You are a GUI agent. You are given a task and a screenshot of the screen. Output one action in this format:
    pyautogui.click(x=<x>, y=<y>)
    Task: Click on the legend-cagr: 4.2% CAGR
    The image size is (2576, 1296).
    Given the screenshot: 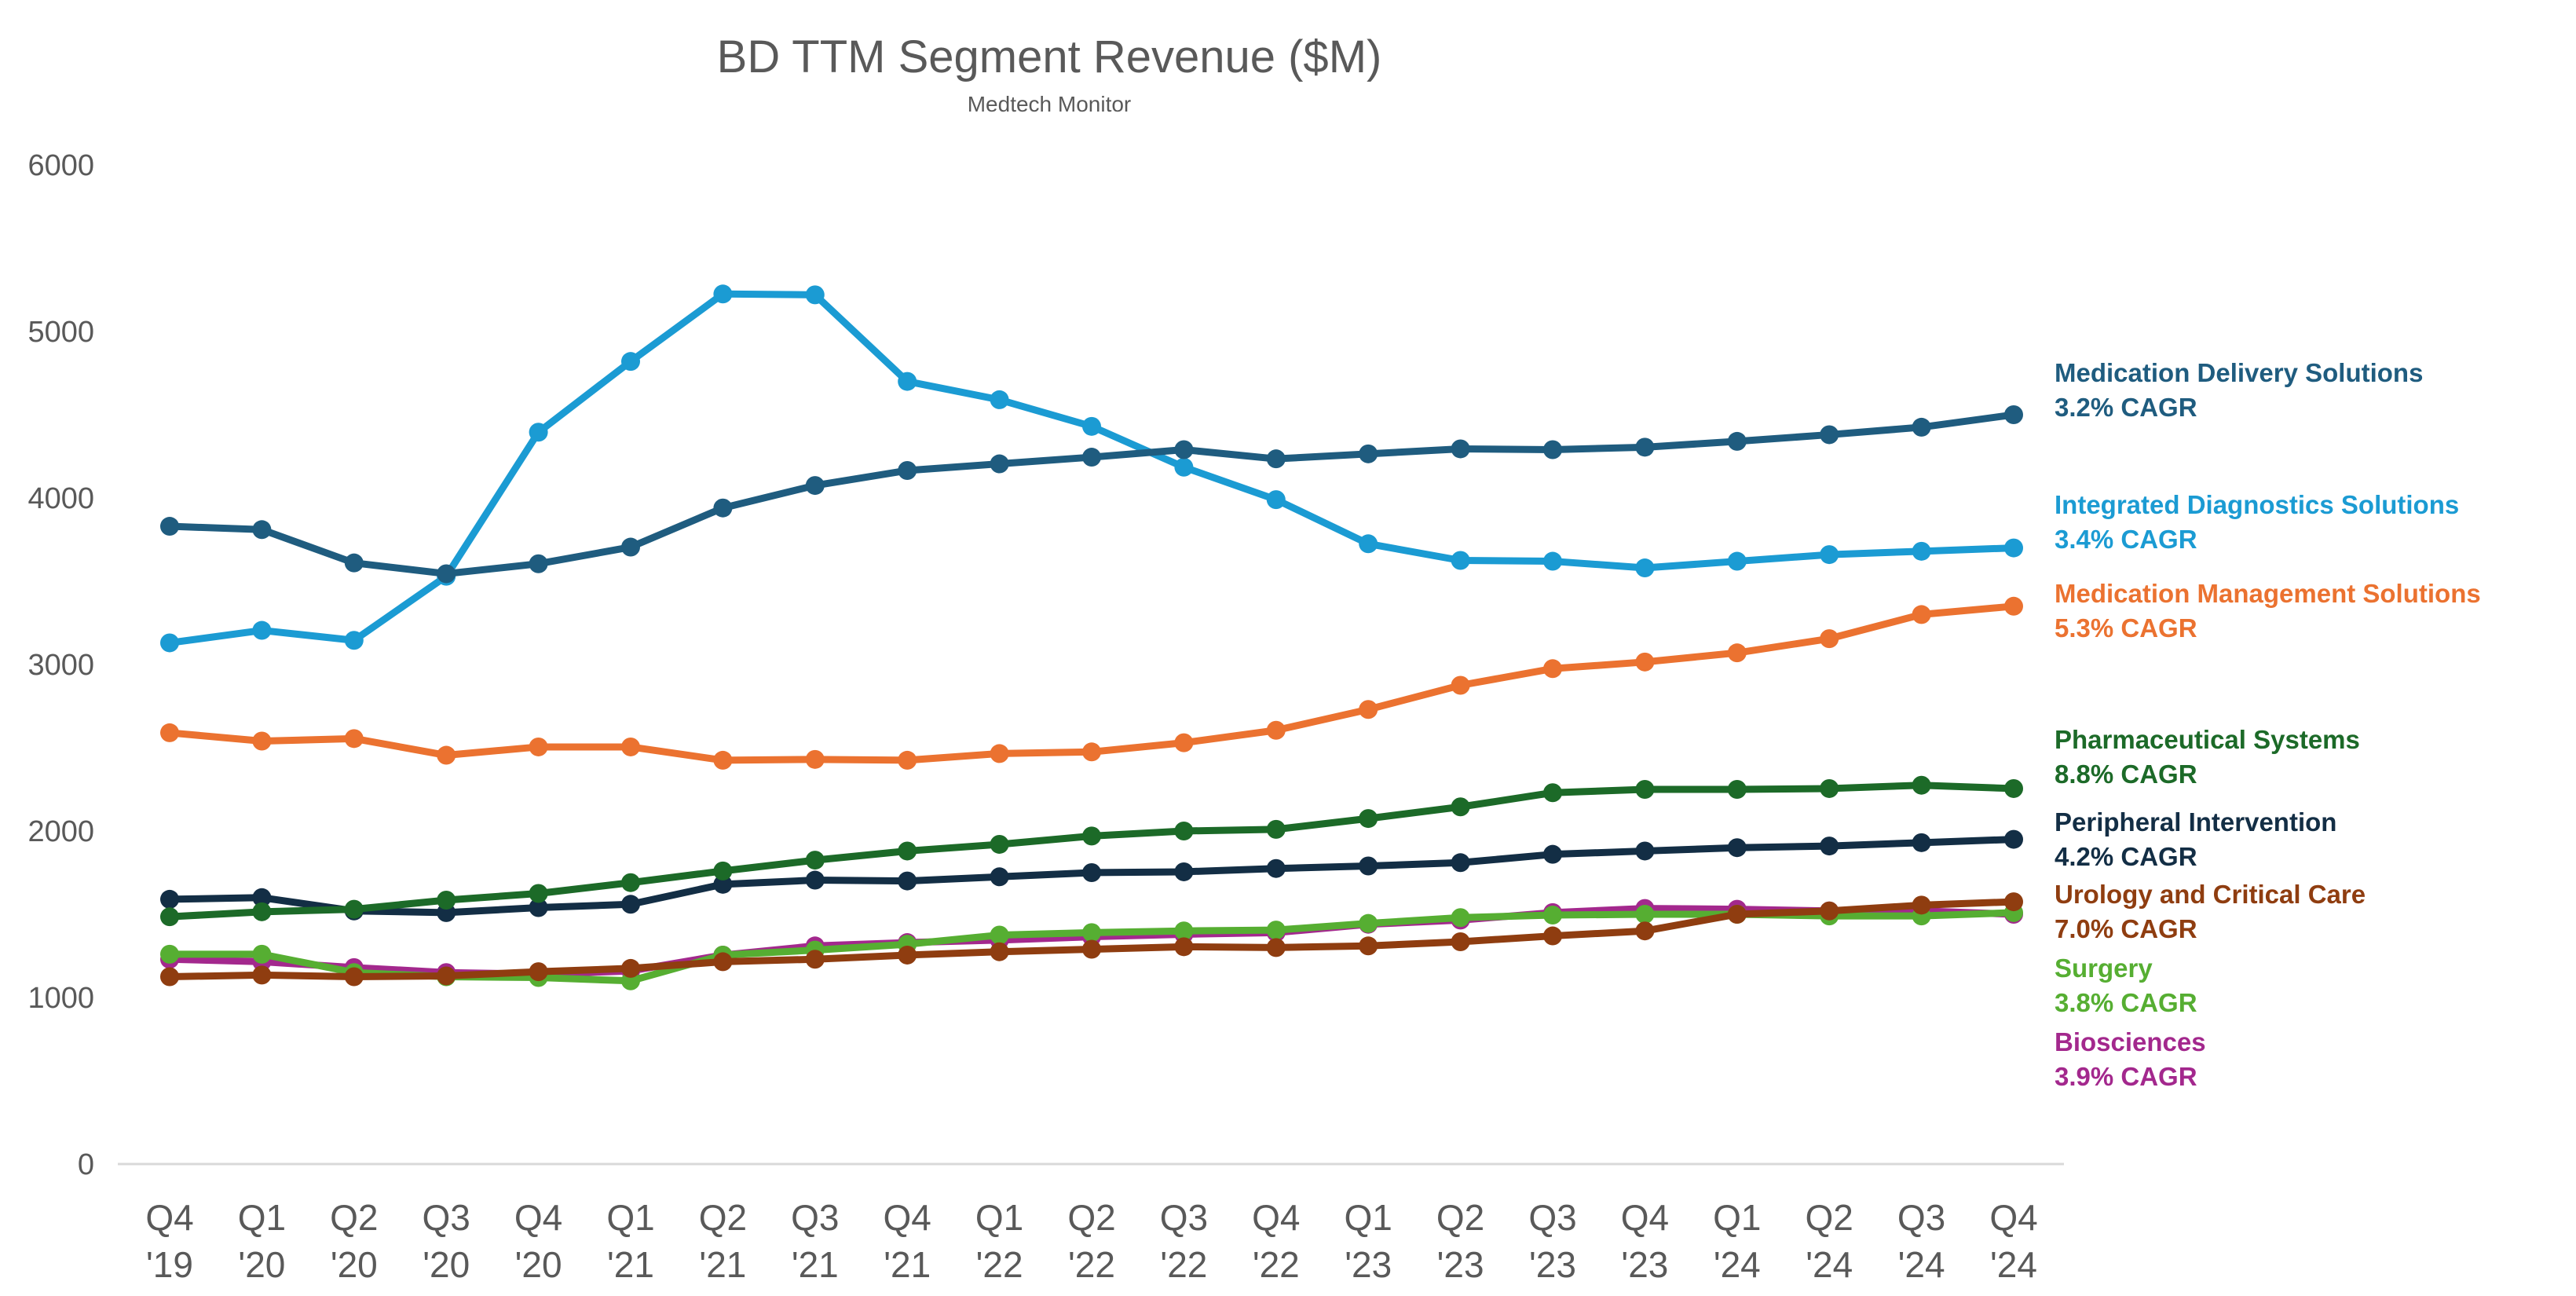 What is the action you would take?
    pyautogui.click(x=2126, y=856)
    